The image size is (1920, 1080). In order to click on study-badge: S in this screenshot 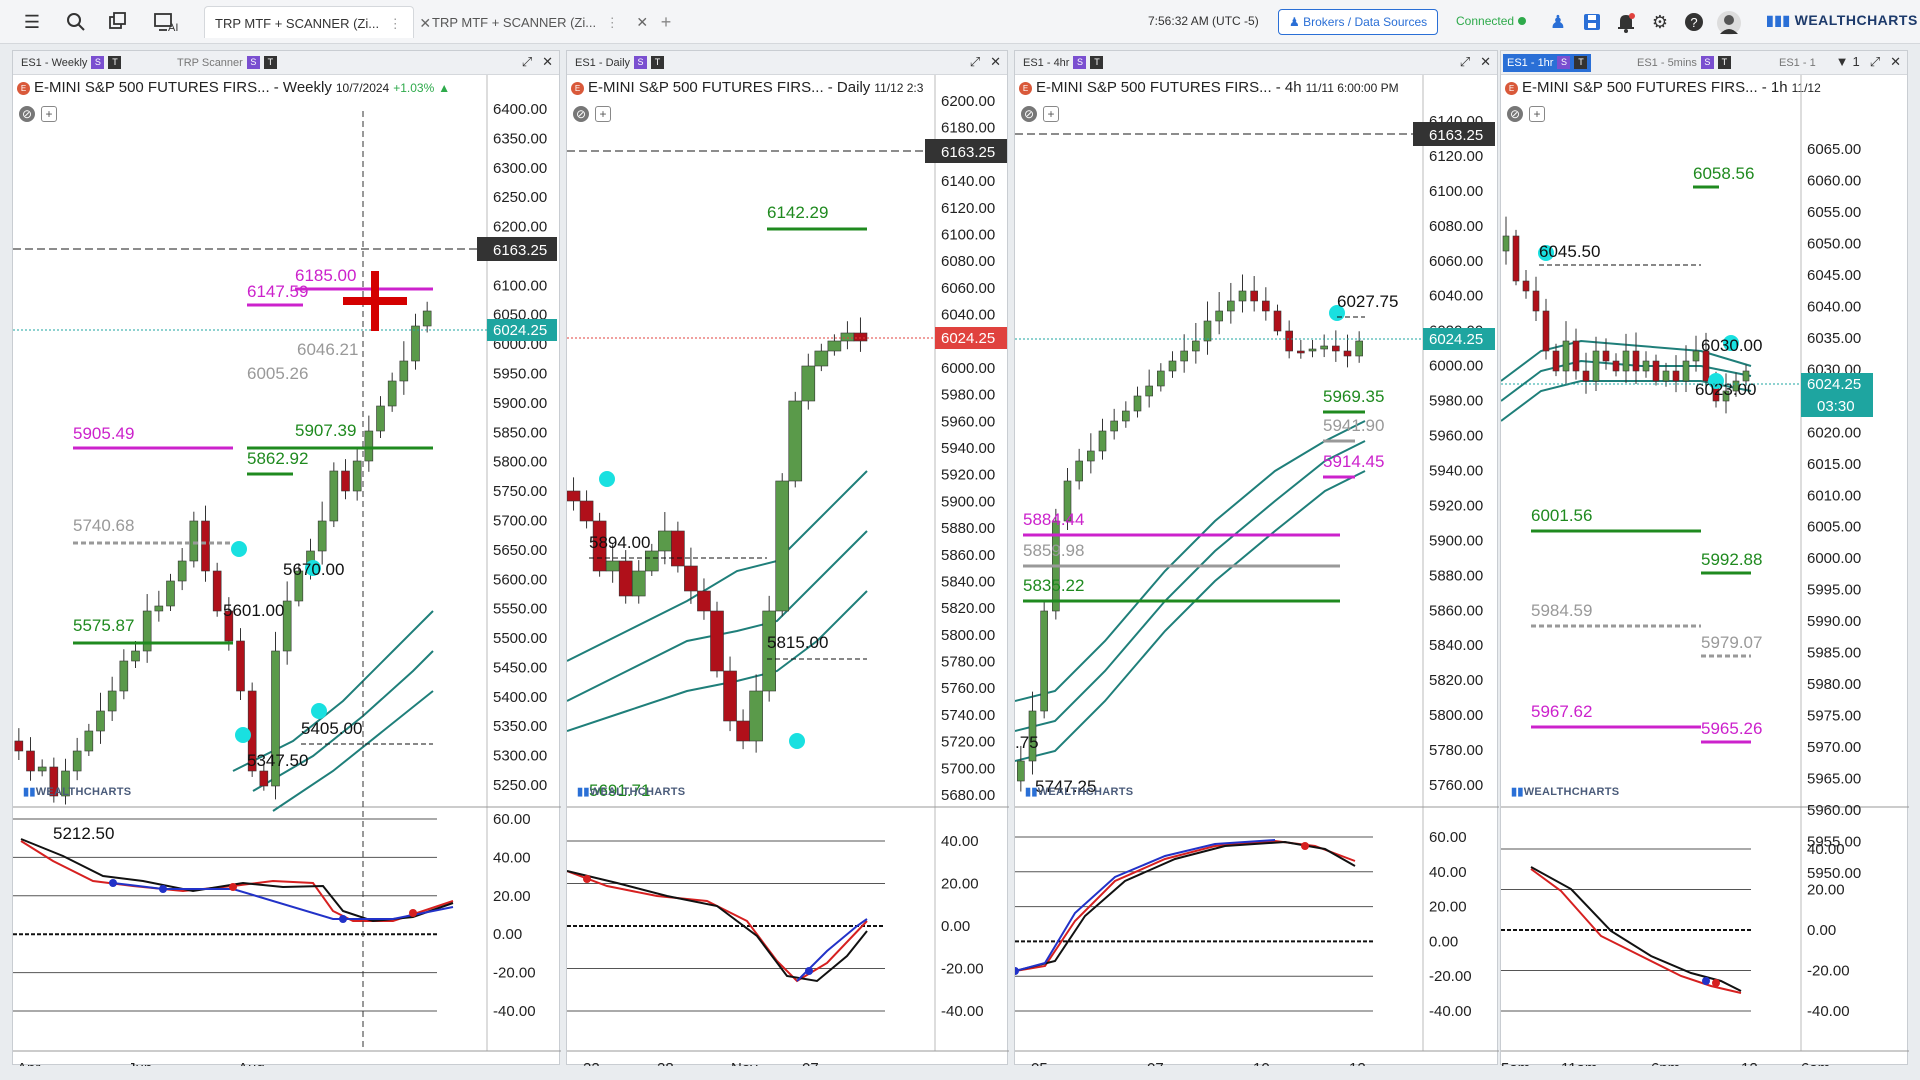, I will do `click(1080, 62)`.